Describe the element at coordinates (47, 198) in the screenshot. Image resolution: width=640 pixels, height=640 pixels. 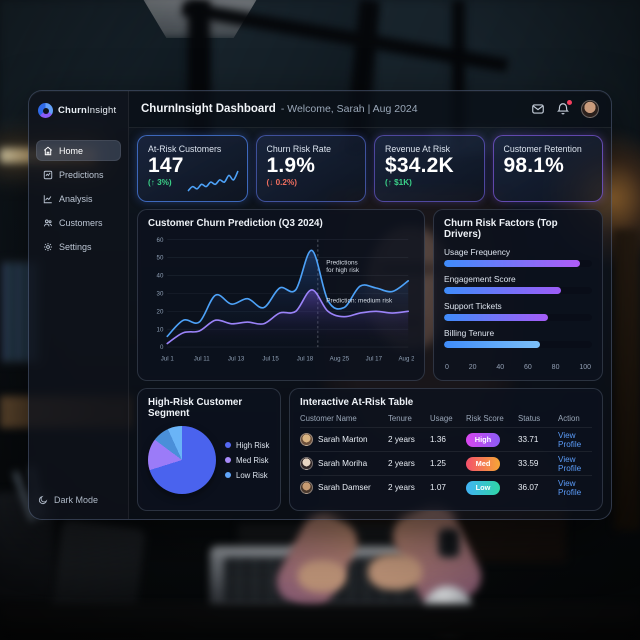
I see `analysis-icon` at that location.